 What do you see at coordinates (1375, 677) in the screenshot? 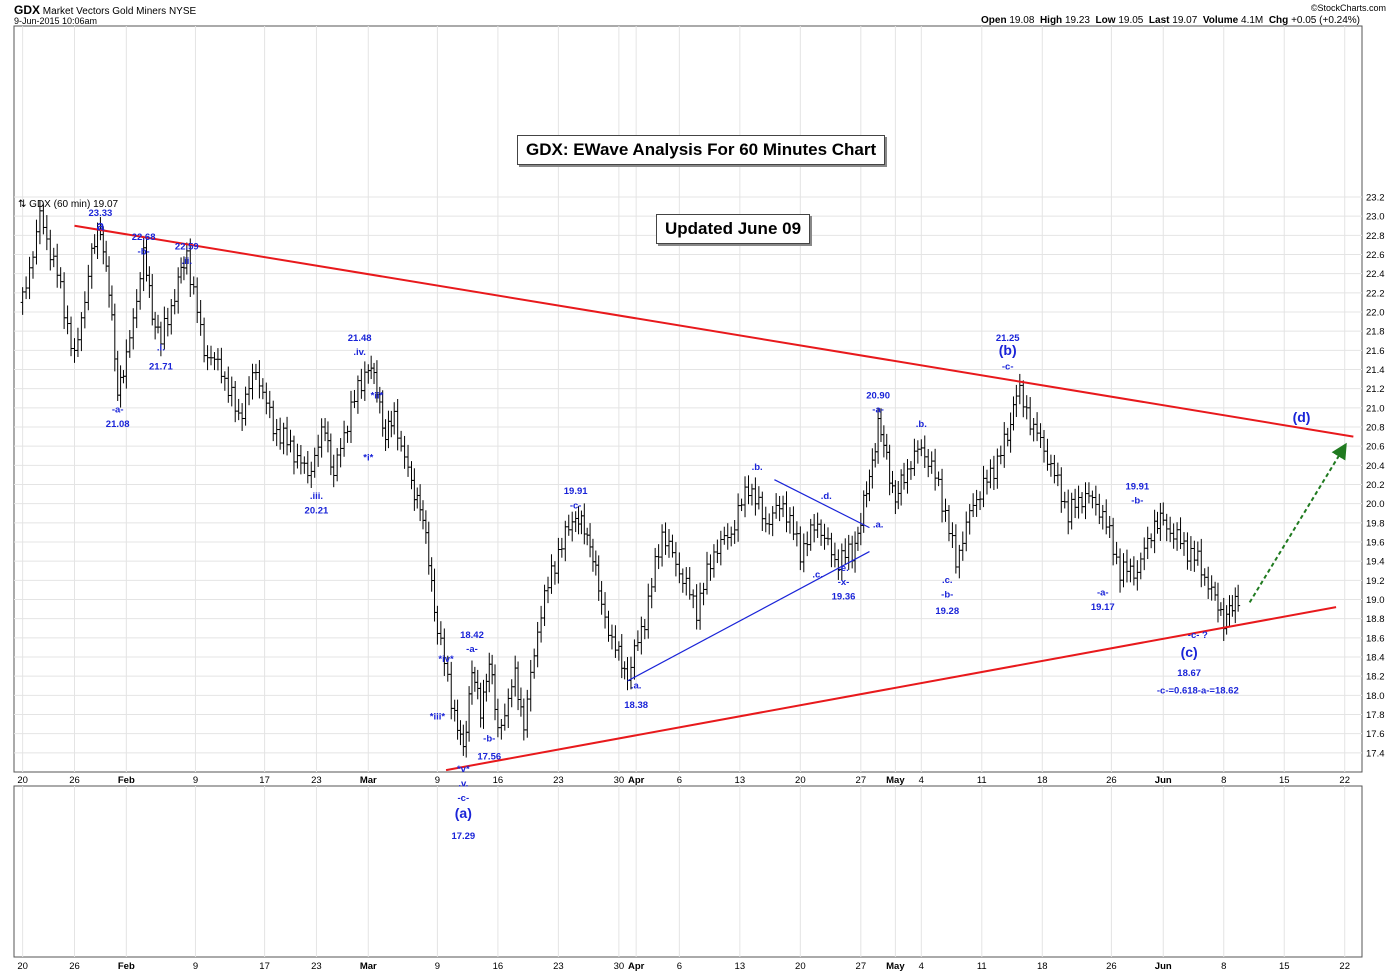
I see `y-tick-label: 18.2` at bounding box center [1375, 677].